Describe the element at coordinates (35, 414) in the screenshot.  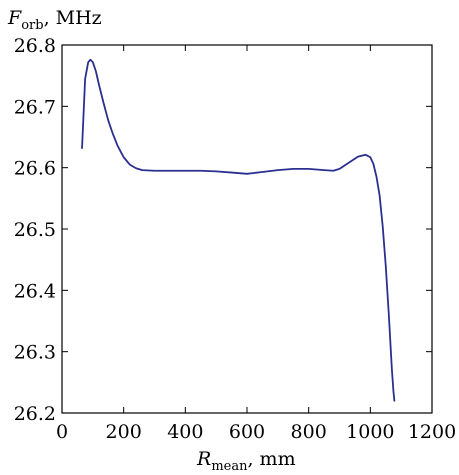
I see `y-tick-label: 26.2` at that location.